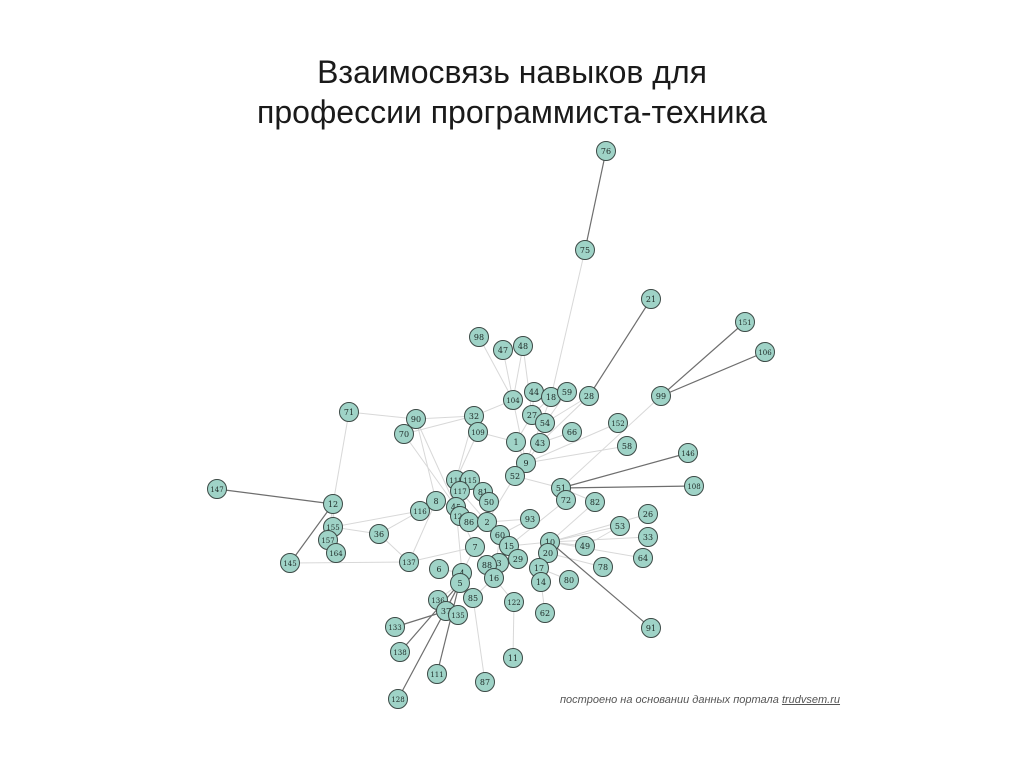  I want to click on graph-node: 90, so click(416, 419).